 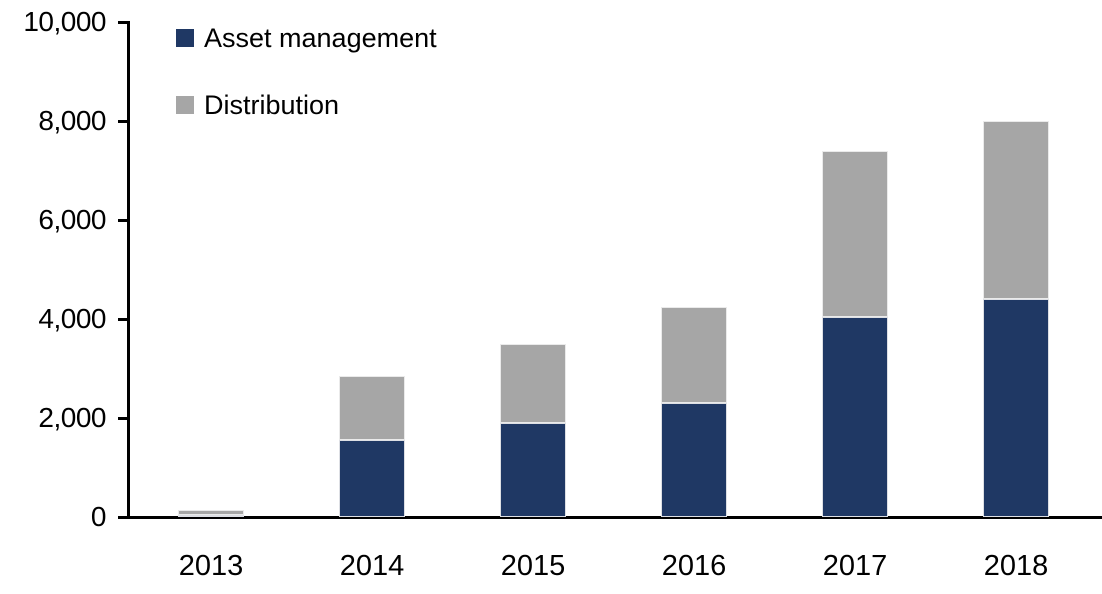 What do you see at coordinates (64, 21) in the screenshot?
I see `y-axis-tick-label: 10,000` at bounding box center [64, 21].